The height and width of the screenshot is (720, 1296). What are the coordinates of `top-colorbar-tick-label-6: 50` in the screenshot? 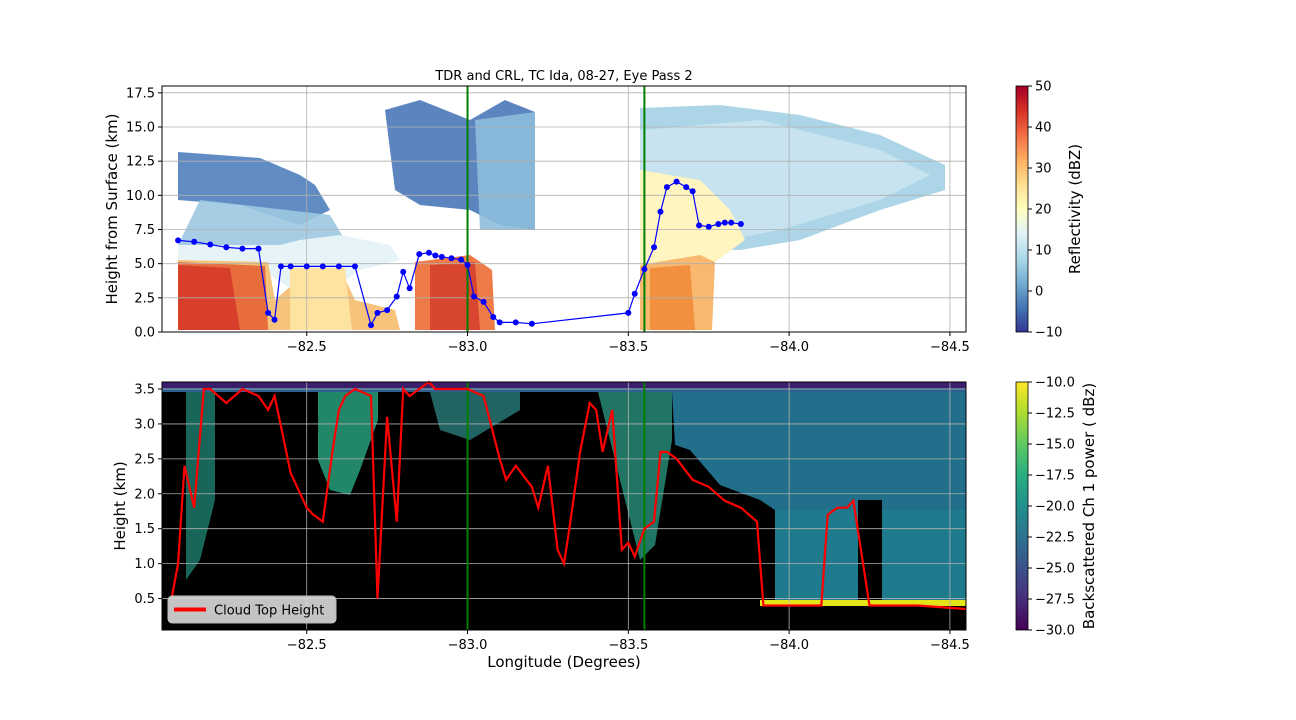 It's located at (1043, 87).